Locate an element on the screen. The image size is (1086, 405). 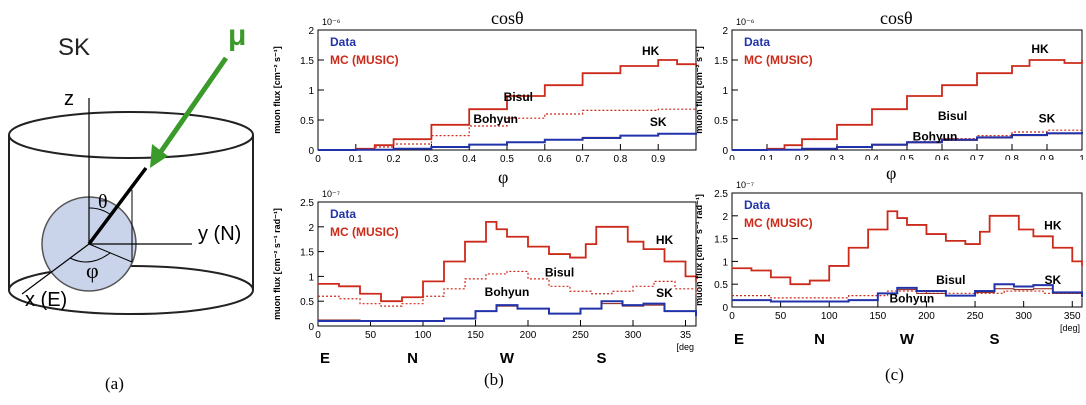
x-tick-label: 1 is located at coordinates (1082, 157).